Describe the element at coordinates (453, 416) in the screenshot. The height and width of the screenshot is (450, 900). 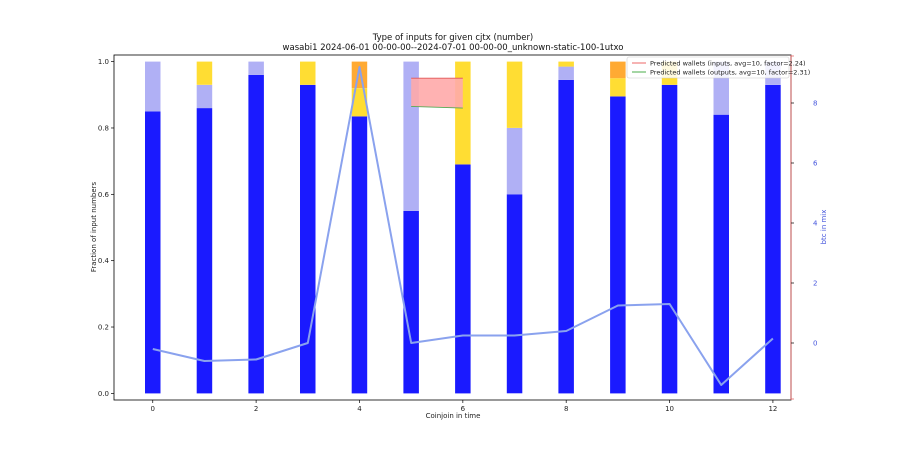
I see `x-axis-label: Coinjoin in time` at that location.